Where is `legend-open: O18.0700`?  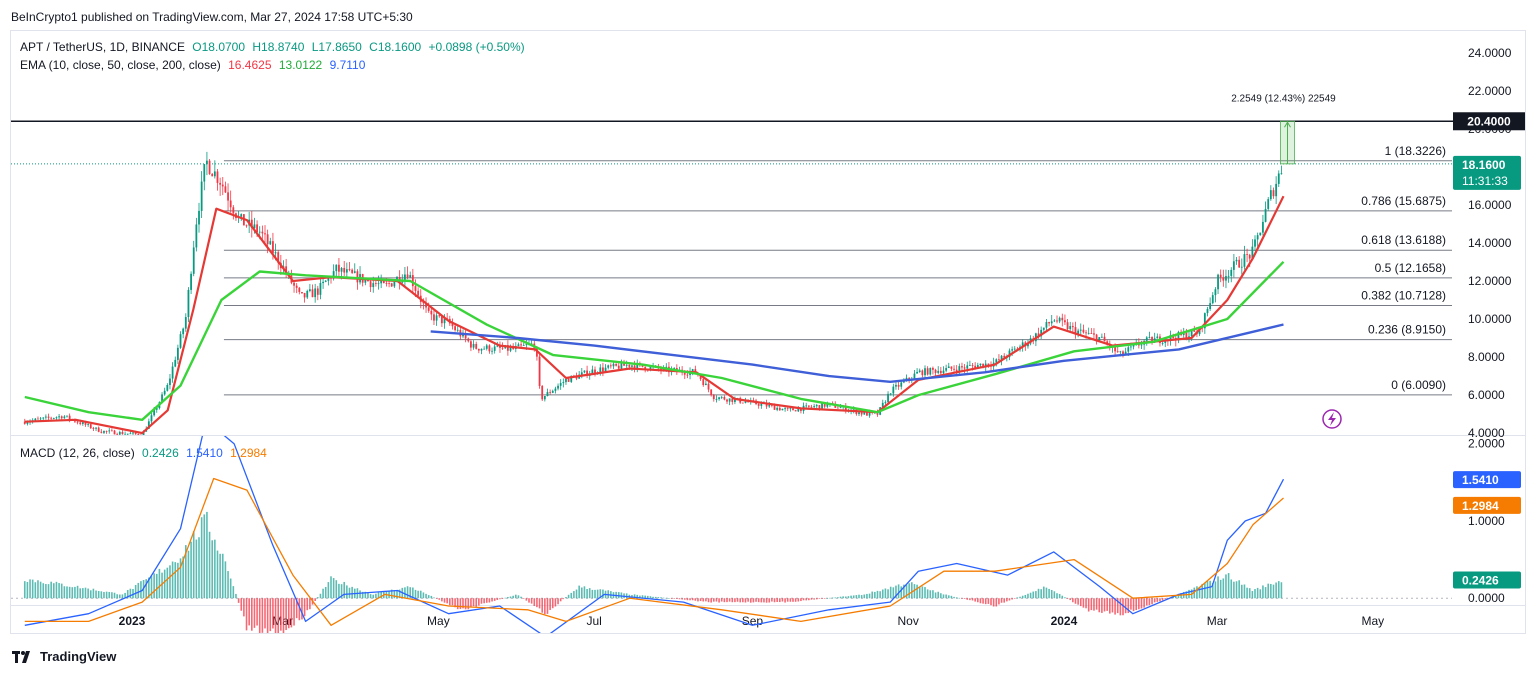 legend-open: O18.0700 is located at coordinates (219, 47).